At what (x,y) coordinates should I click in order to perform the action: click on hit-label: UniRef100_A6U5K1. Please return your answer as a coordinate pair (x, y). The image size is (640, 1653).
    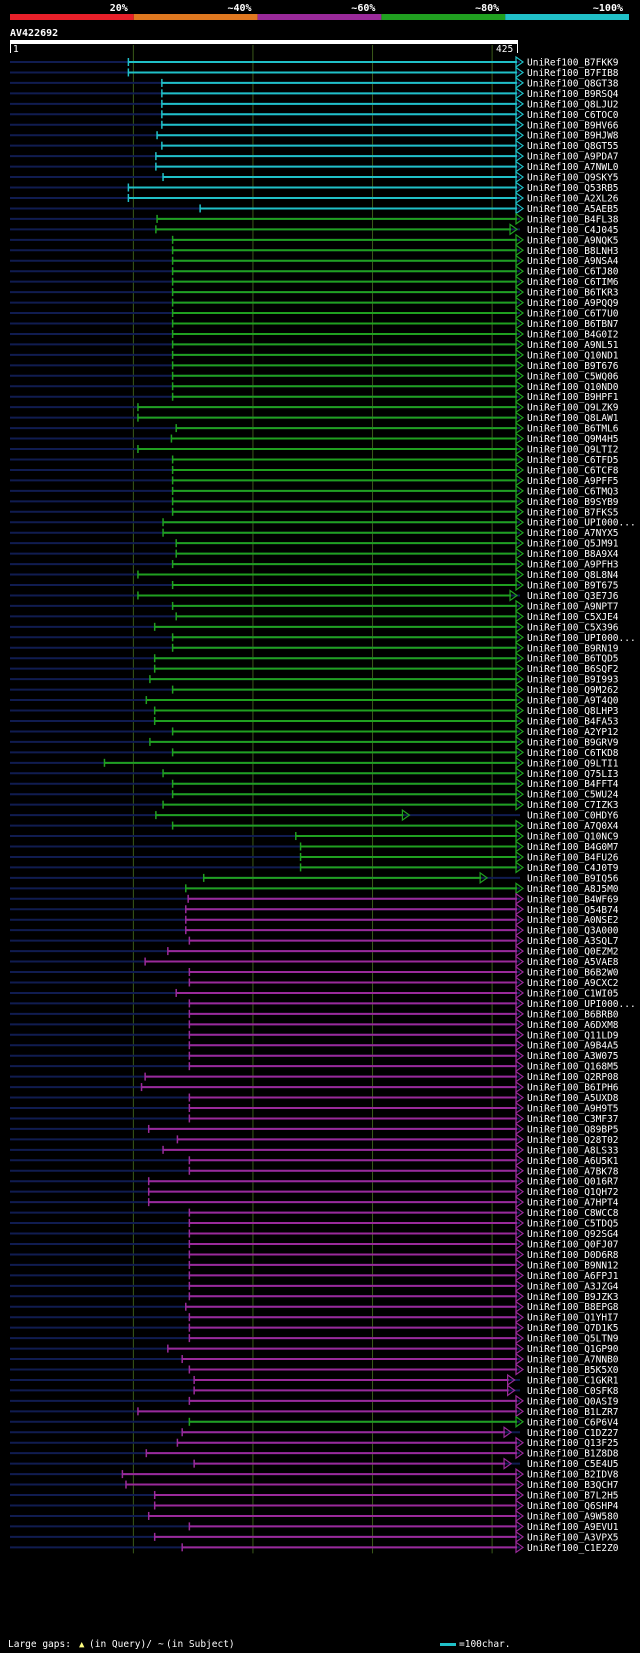
    Looking at the image, I should click on (573, 1161).